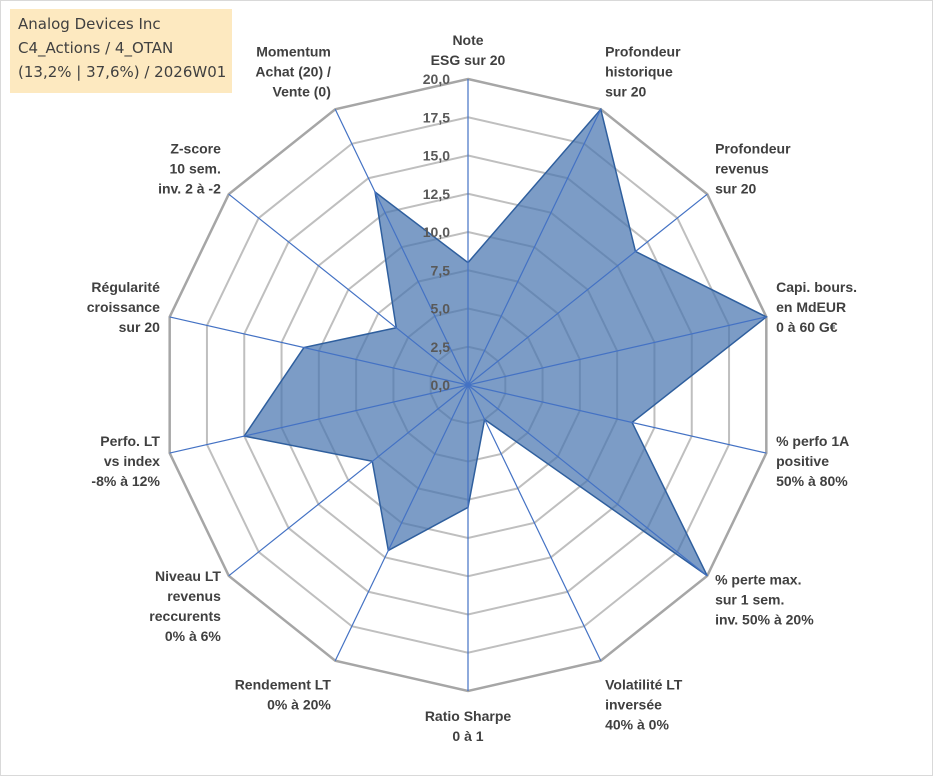  I want to click on stats-label: (13,2% | 37,6%) / 2026W01, so click(122, 72).